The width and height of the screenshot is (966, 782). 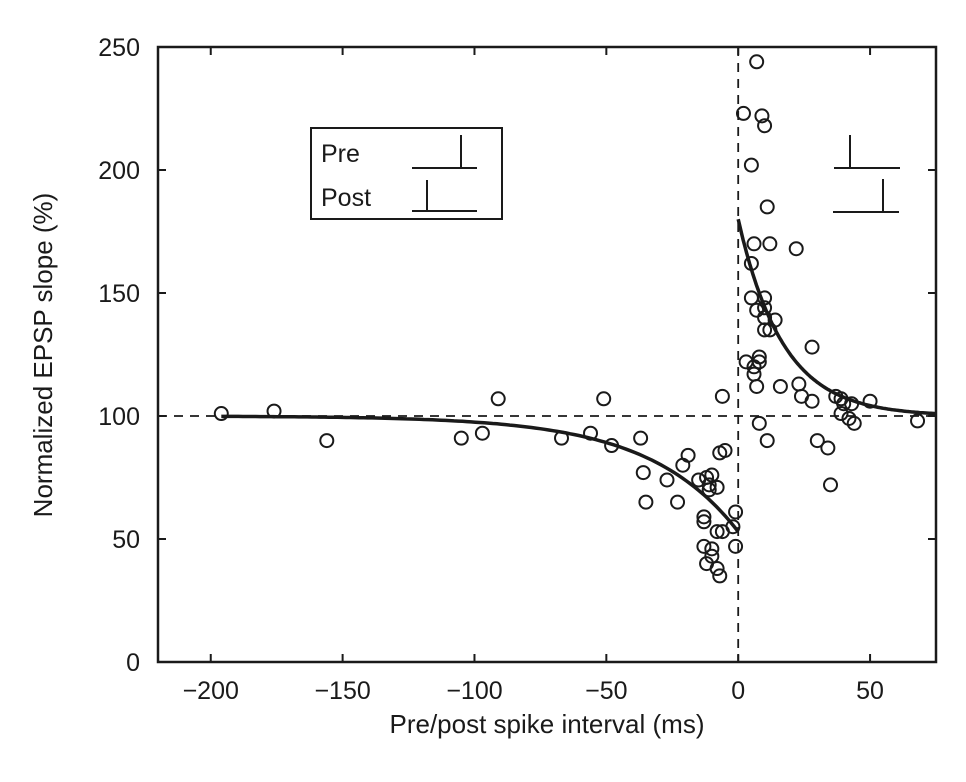 What do you see at coordinates (43, 355) in the screenshot?
I see `y-axis-label: Normalized EPSP slope (%)` at bounding box center [43, 355].